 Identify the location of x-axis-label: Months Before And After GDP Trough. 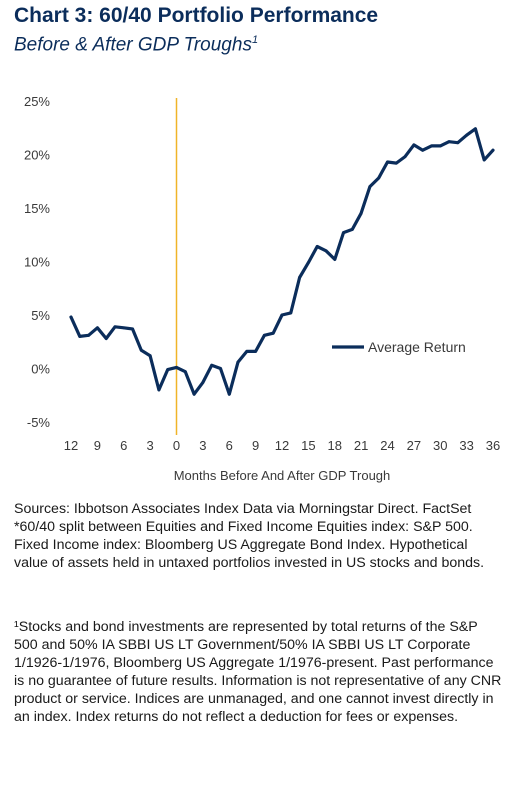
(282, 475).